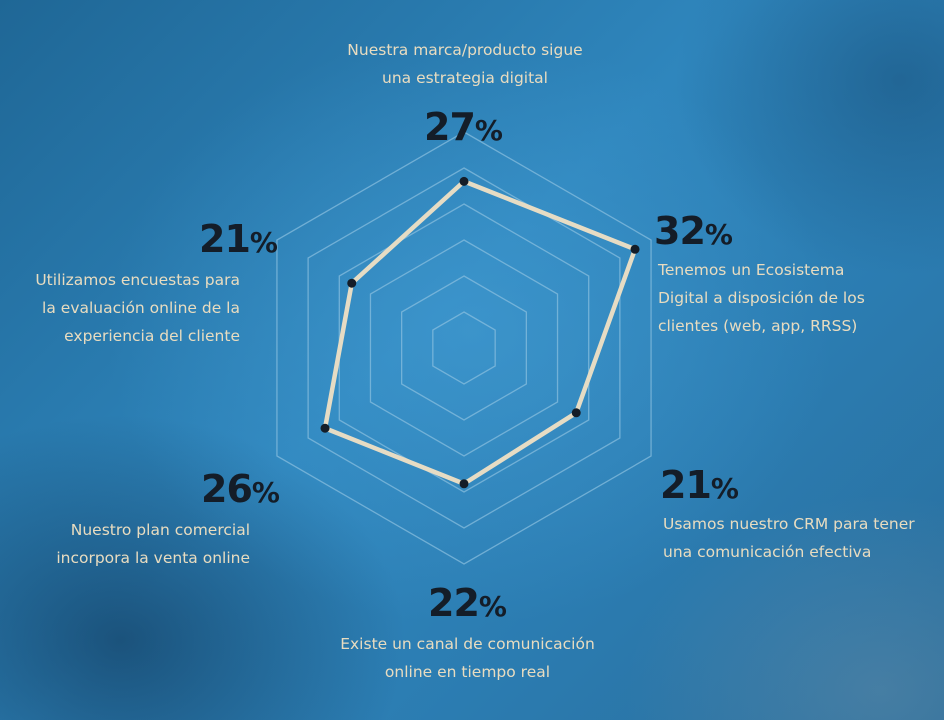 This screenshot has height=720, width=944. What do you see at coordinates (141, 308) in the screenshot?
I see `category-label-5-line-2: la evaluación online de la` at bounding box center [141, 308].